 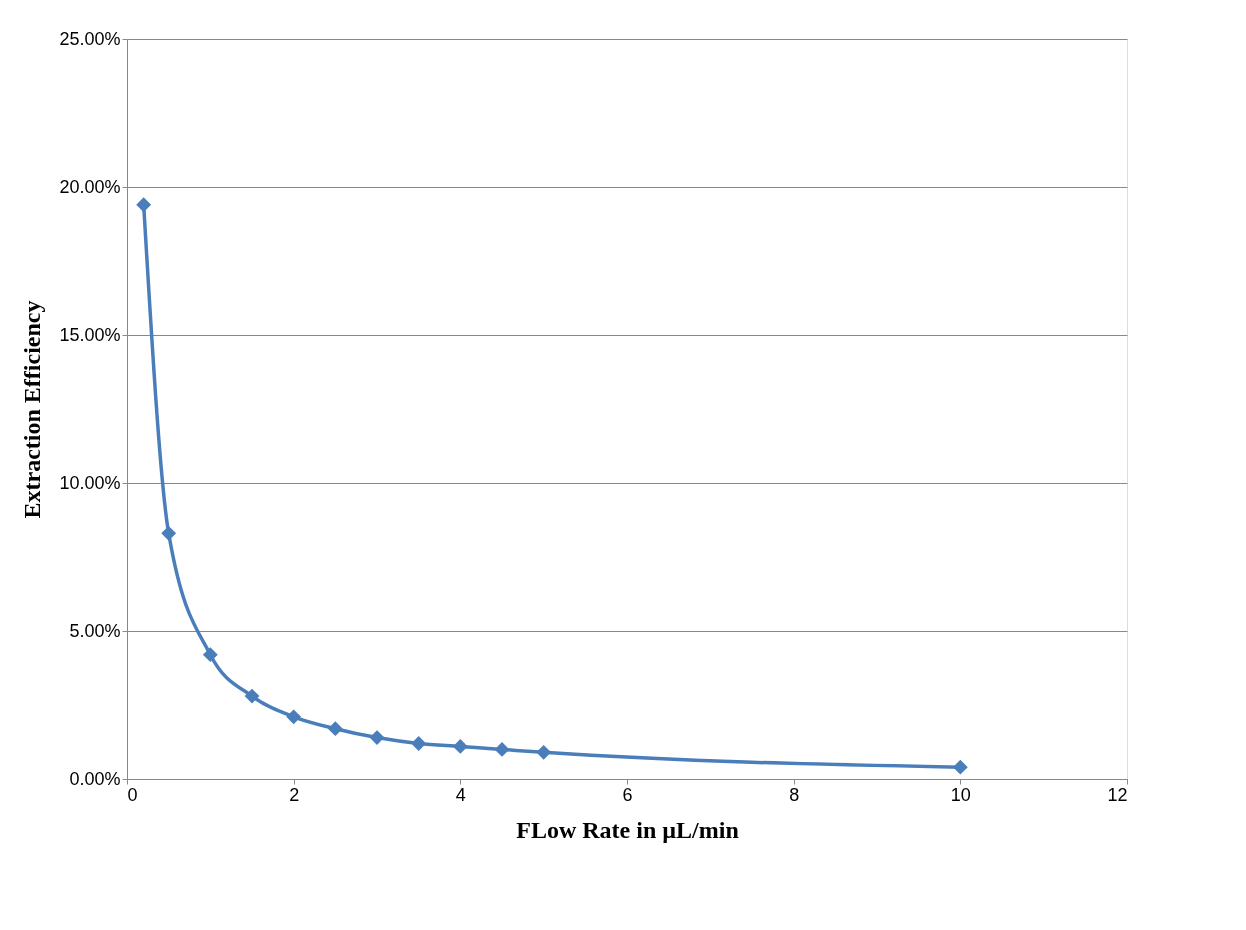 I want to click on x-tick-label: 12, so click(x=1117, y=794).